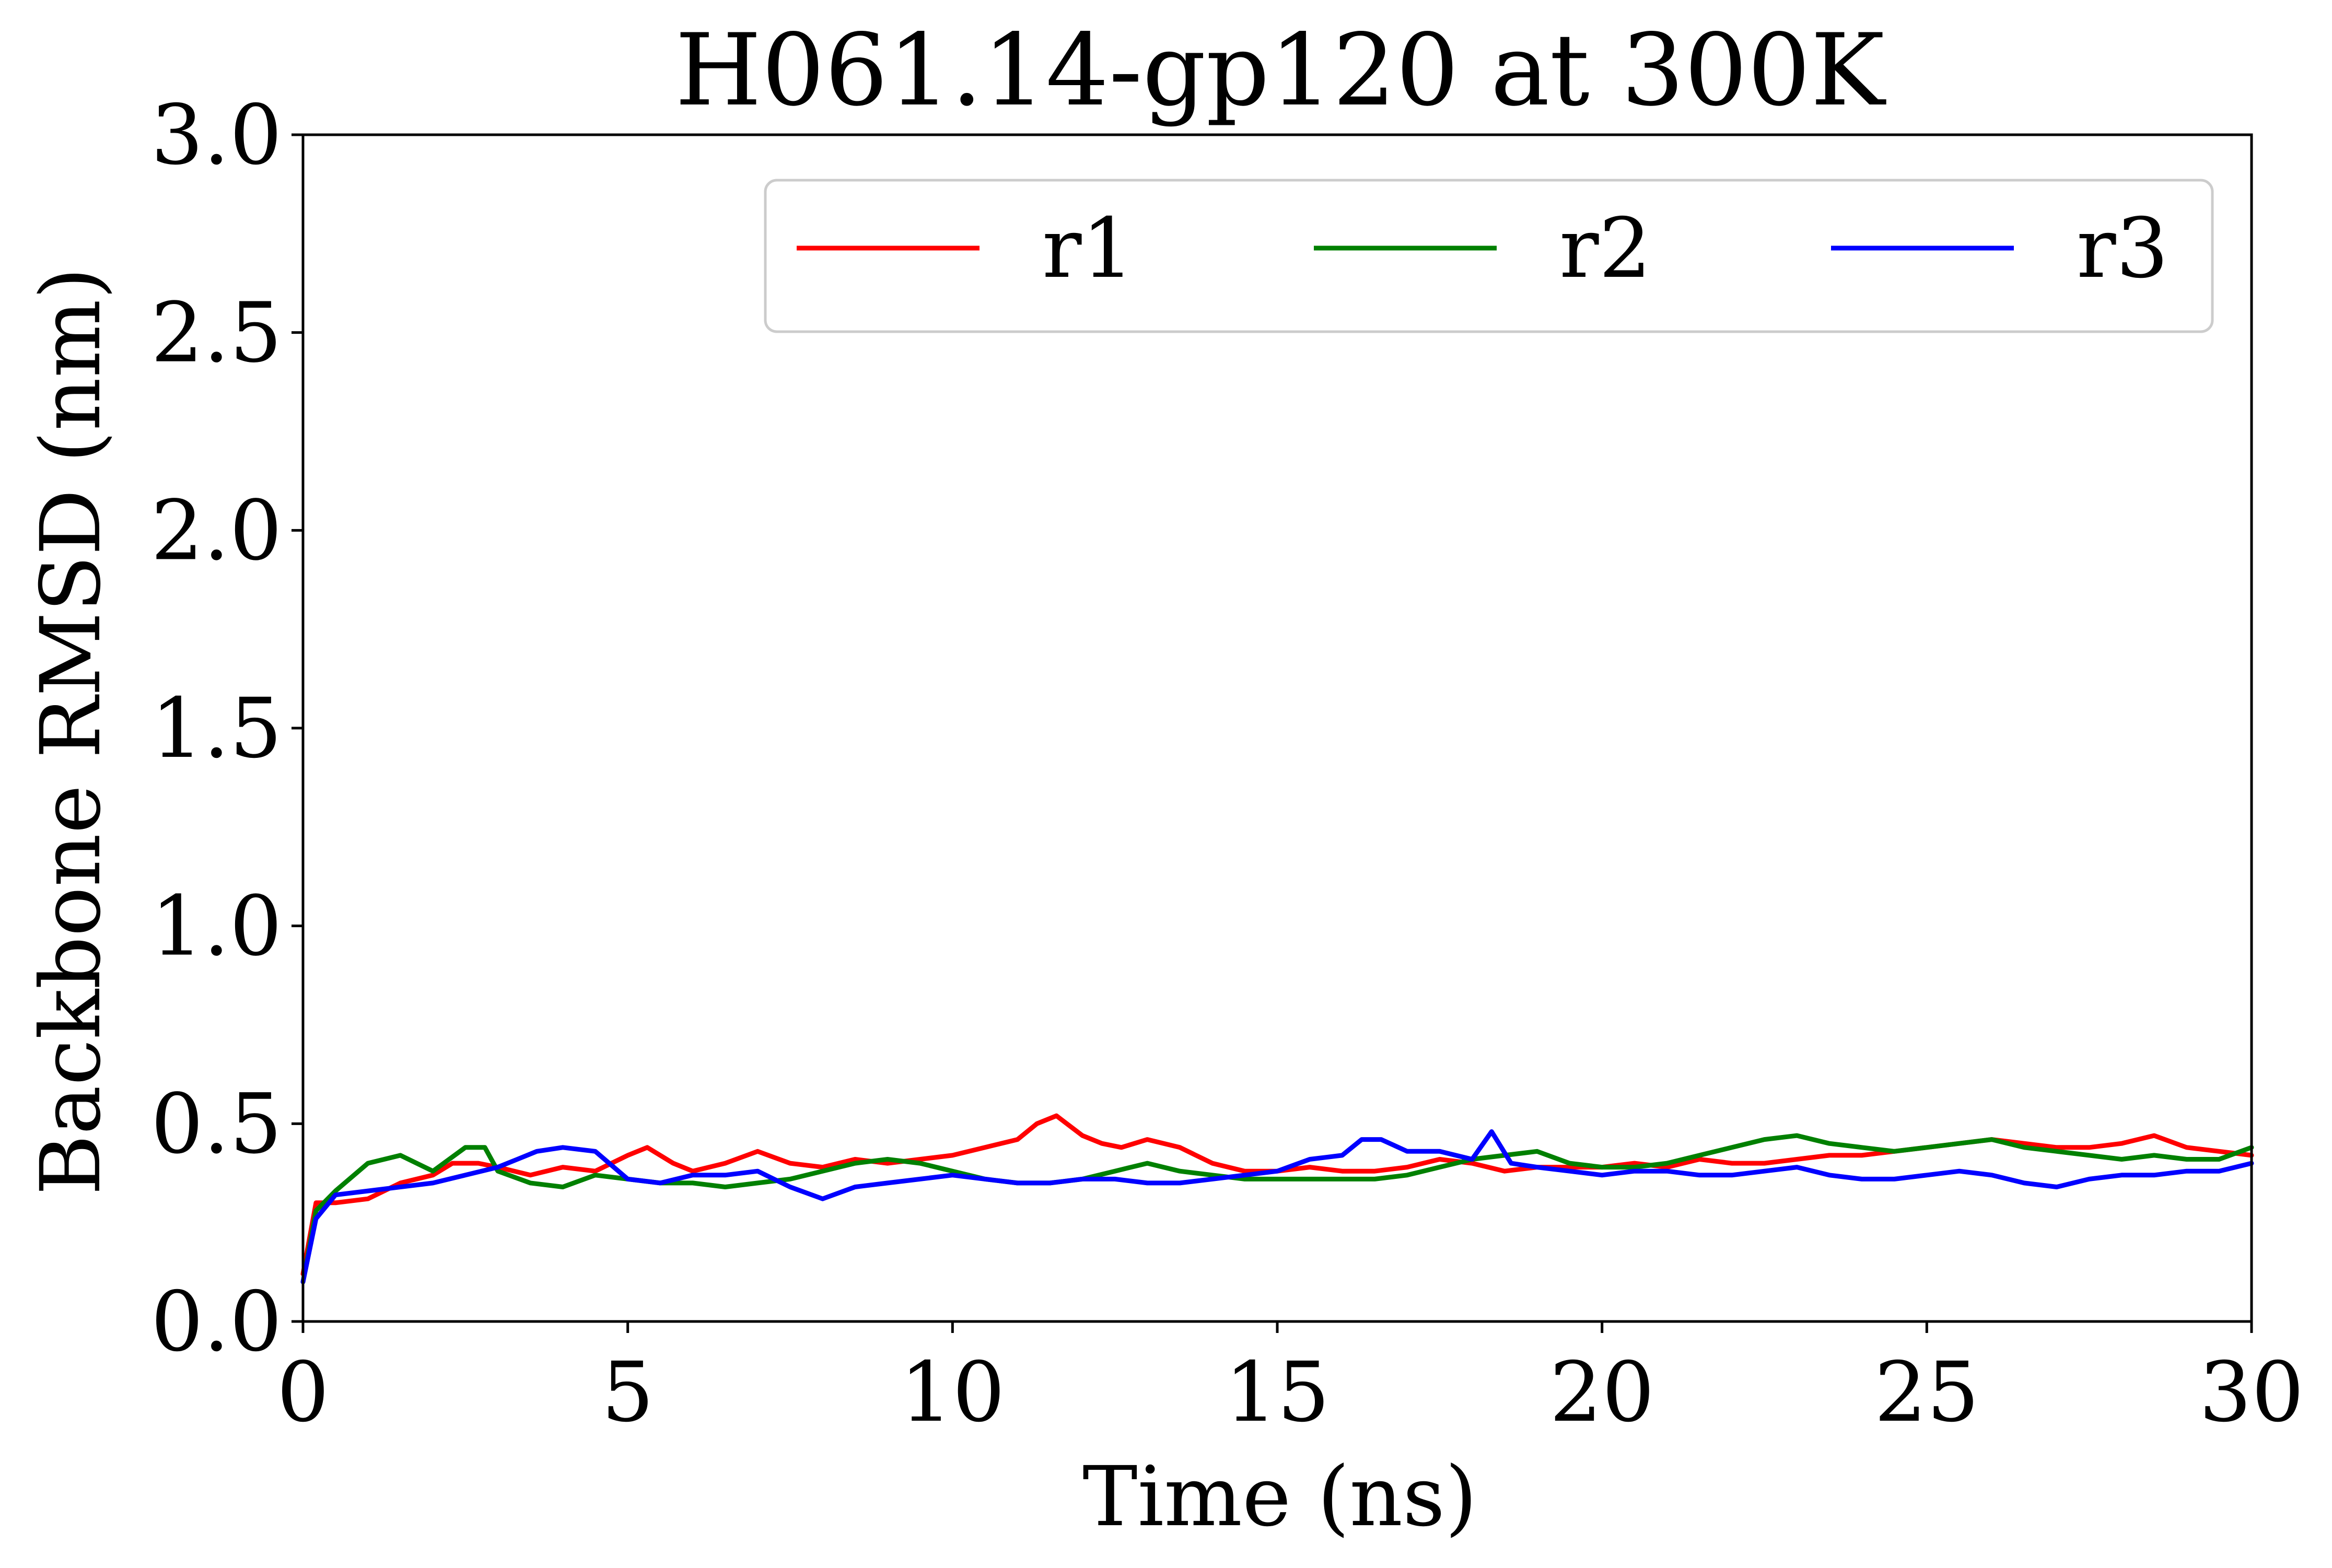 Image resolution: width=2332 pixels, height=1568 pixels. What do you see at coordinates (217, 927) in the screenshot?
I see `y-tick-label: 1.0` at bounding box center [217, 927].